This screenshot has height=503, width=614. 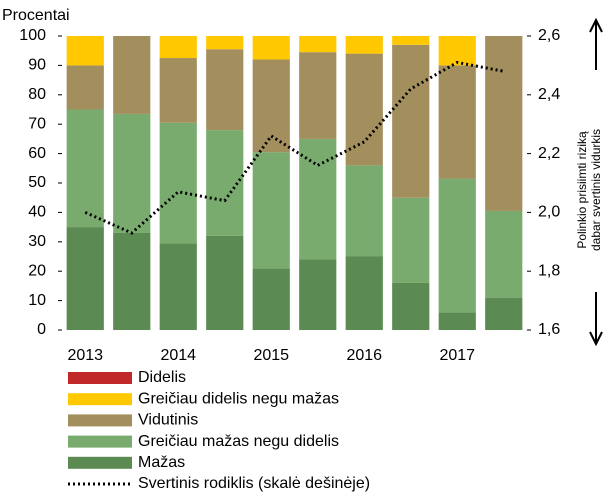 I want to click on y2-tick-label: 2,4, so click(x=549, y=94).